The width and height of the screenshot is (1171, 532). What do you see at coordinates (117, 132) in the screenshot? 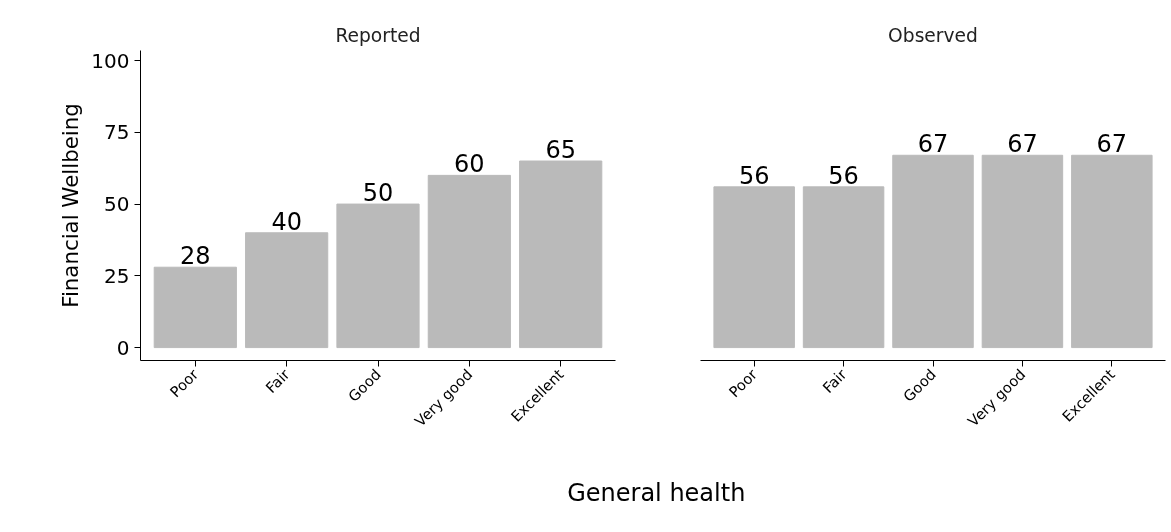
I see `y-tick-label: 75` at bounding box center [117, 132].